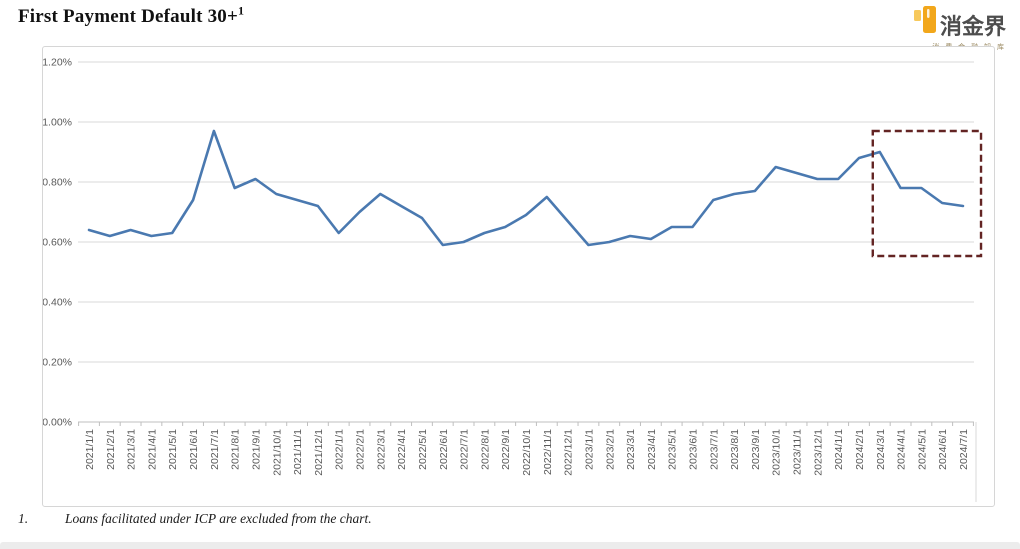  What do you see at coordinates (818, 452) in the screenshot?
I see `x-axis-tick-label: 2023/12/1` at bounding box center [818, 452].